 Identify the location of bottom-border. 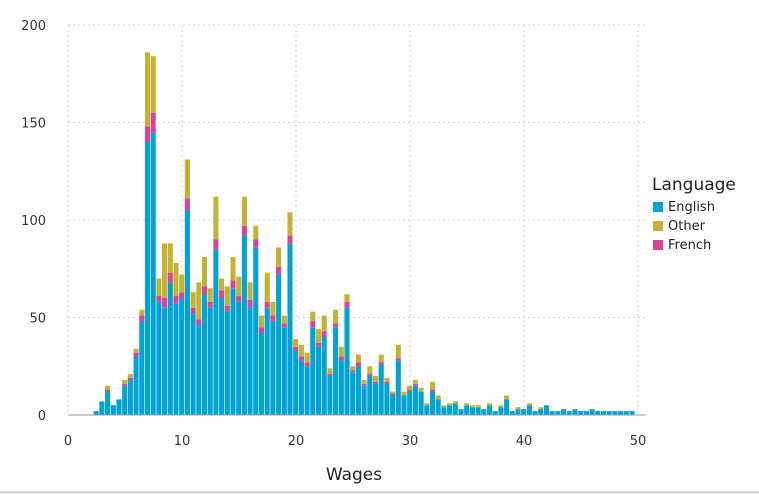
(379, 492).